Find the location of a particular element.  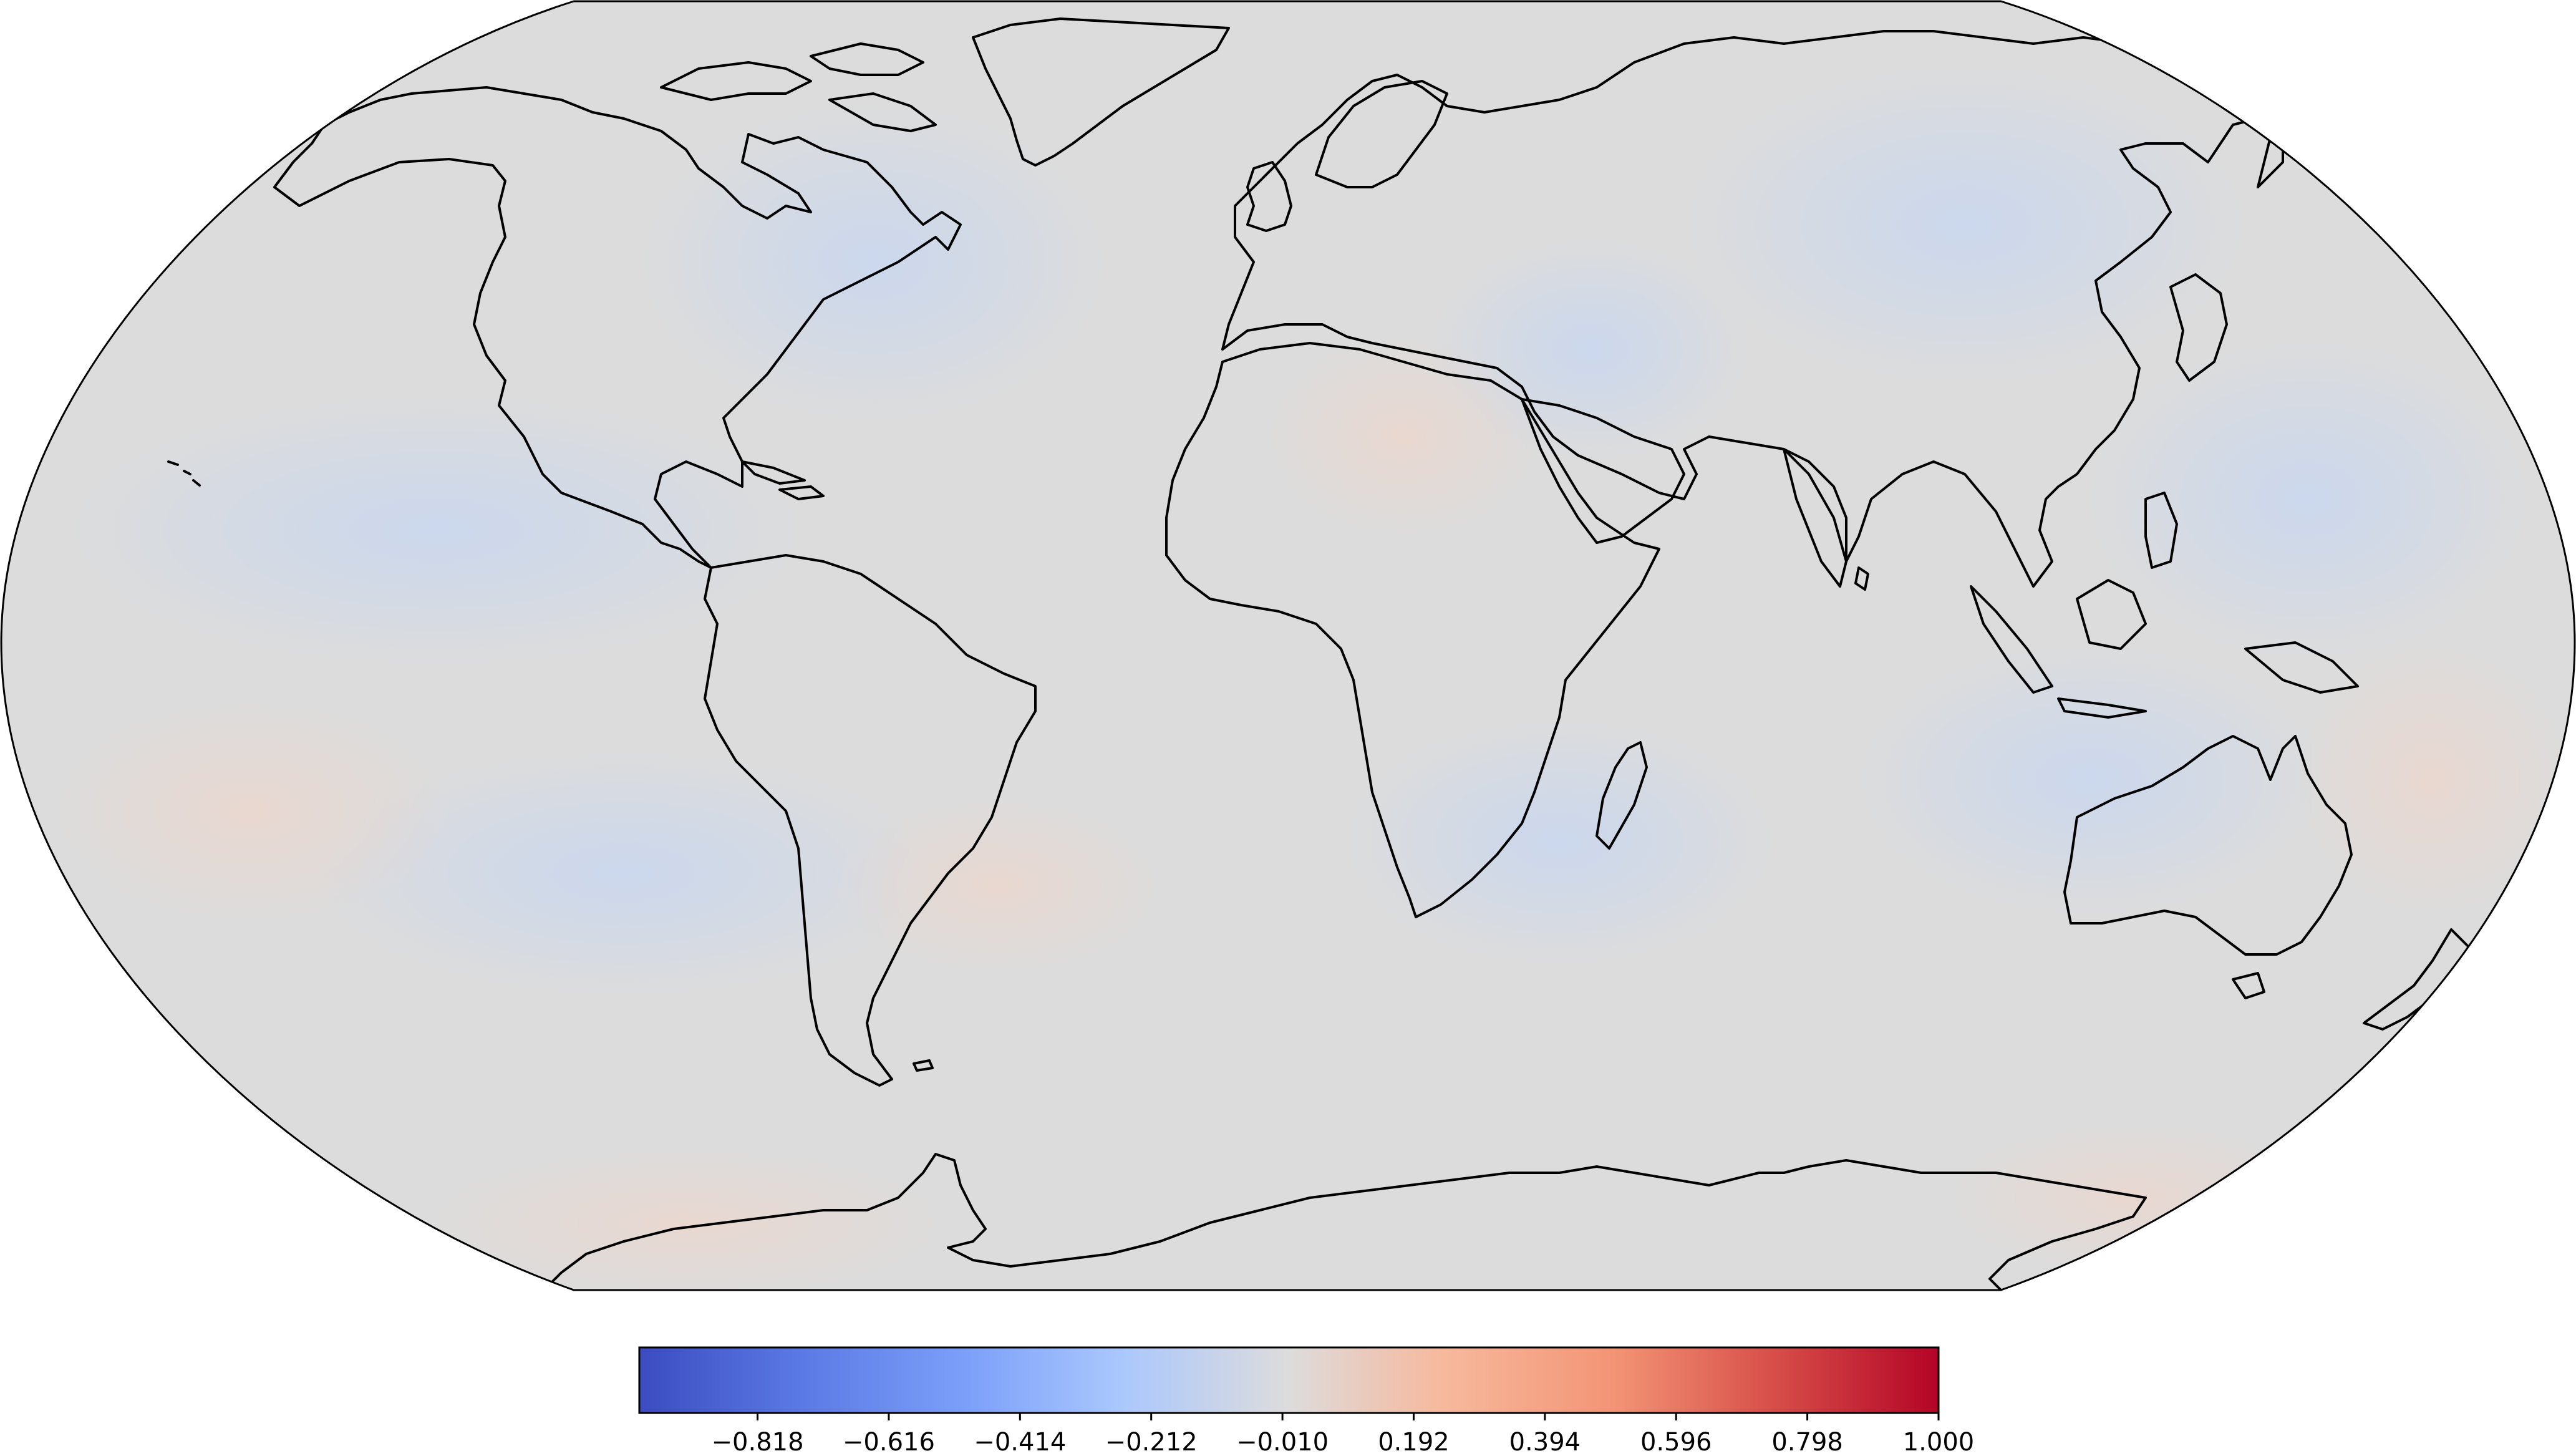

coastline-north-america is located at coordinates (617, 328).